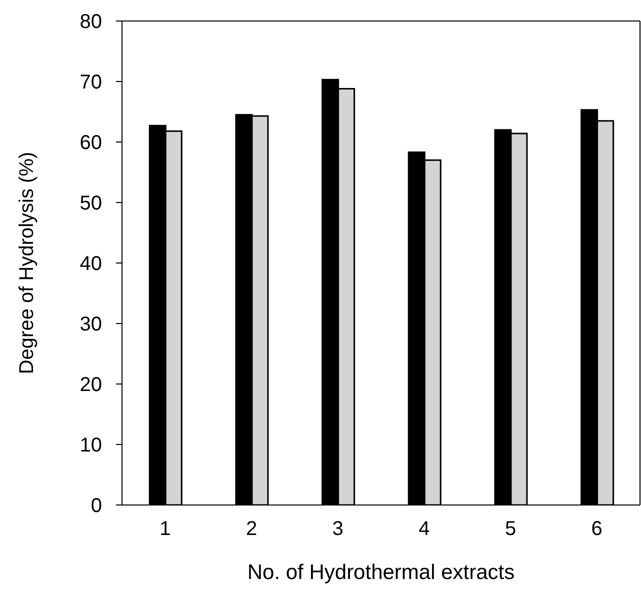  Describe the element at coordinates (27, 263) in the screenshot. I see `y-axis-title: Degree of Hydrolysis (%)` at that location.